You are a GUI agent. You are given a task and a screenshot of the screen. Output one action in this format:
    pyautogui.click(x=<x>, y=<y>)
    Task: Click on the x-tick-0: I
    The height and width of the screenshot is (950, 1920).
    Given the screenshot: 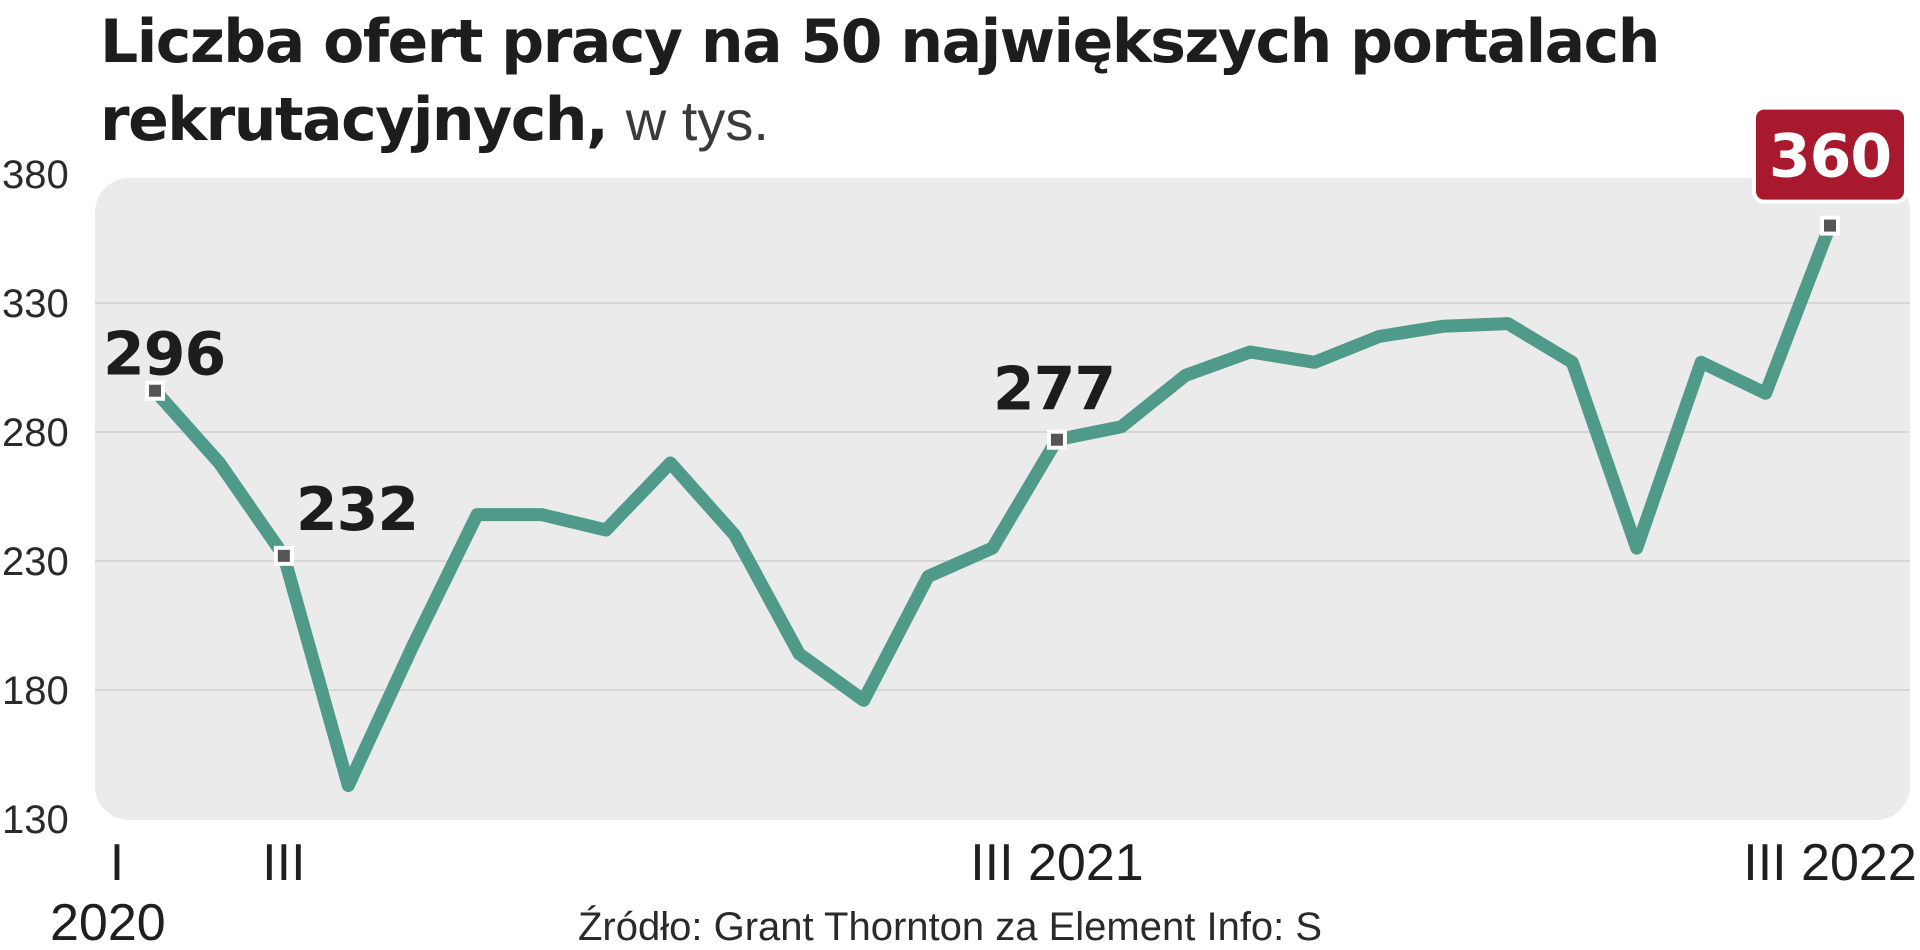 What is the action you would take?
    pyautogui.click(x=117, y=863)
    